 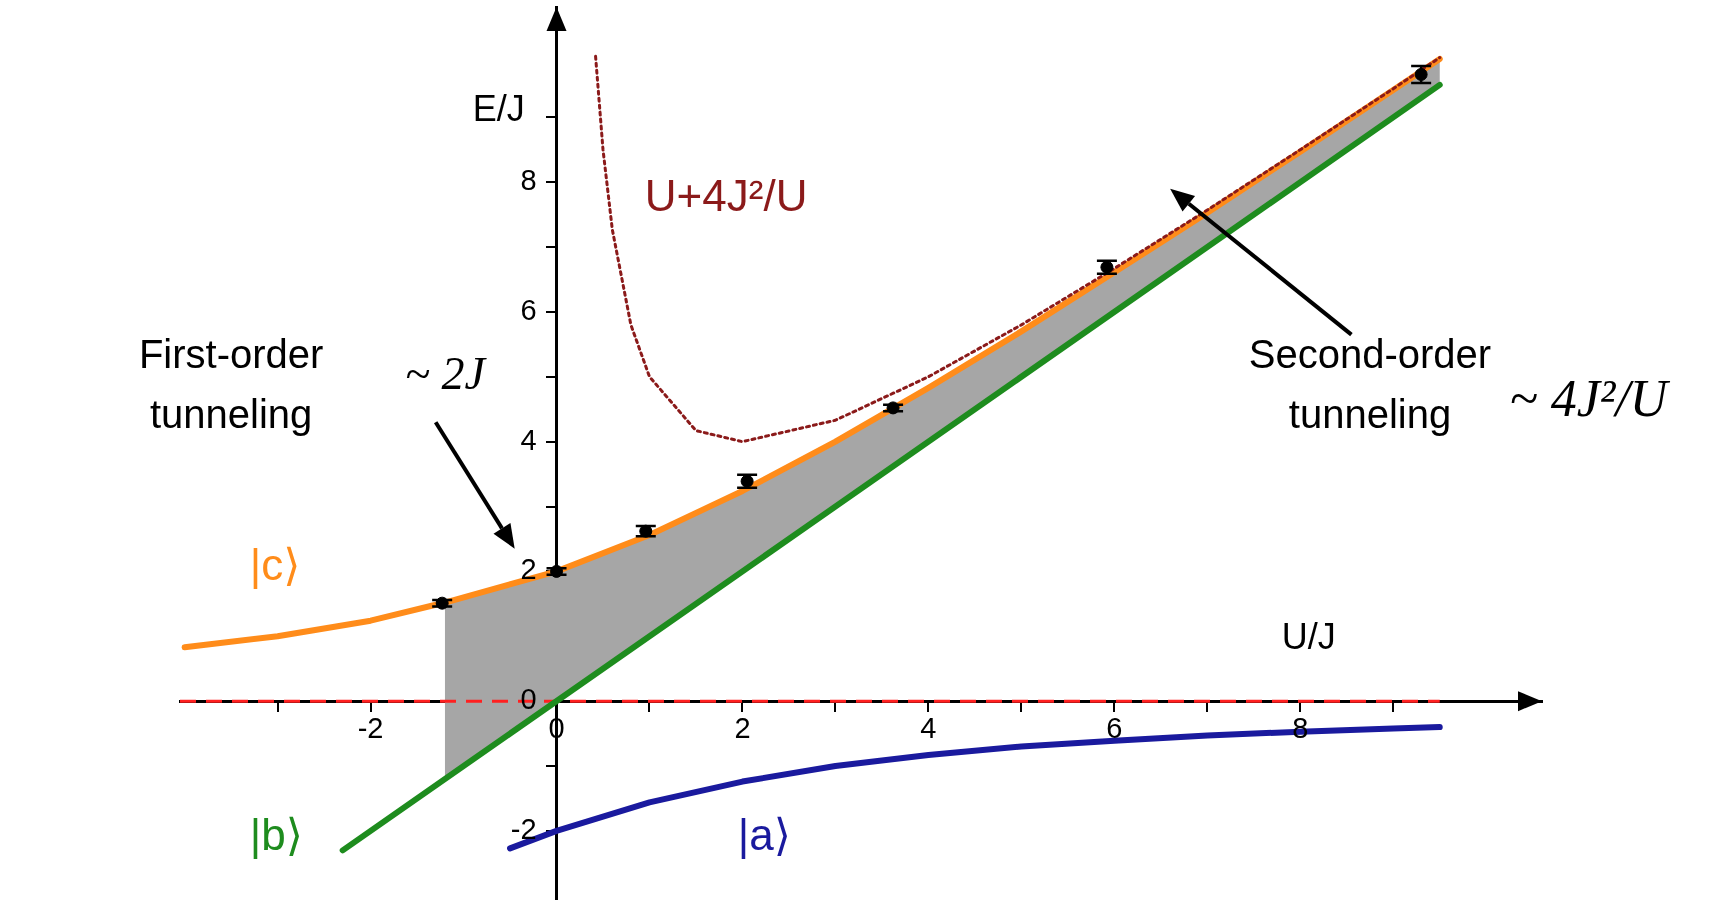 I want to click on y-tick-label: -2, so click(x=523, y=828).